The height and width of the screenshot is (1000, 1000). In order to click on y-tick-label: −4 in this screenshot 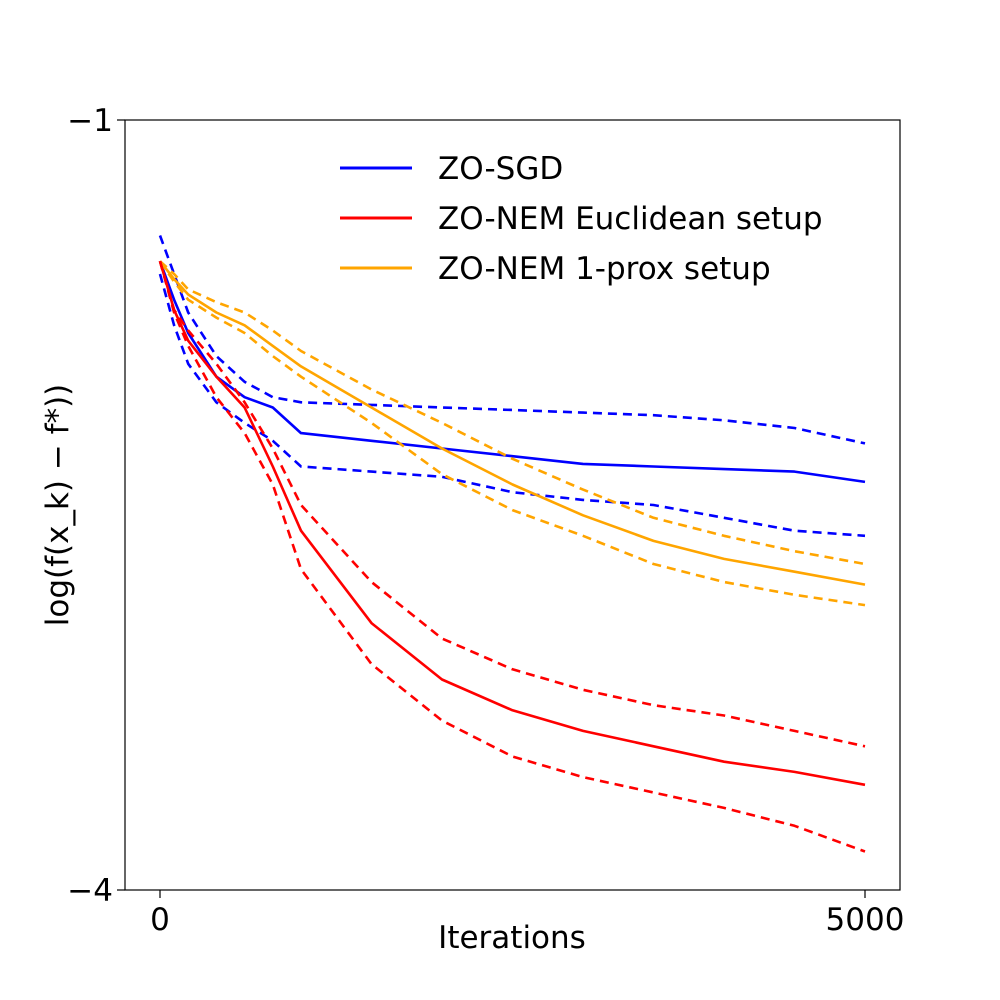, I will do `click(90, 891)`.